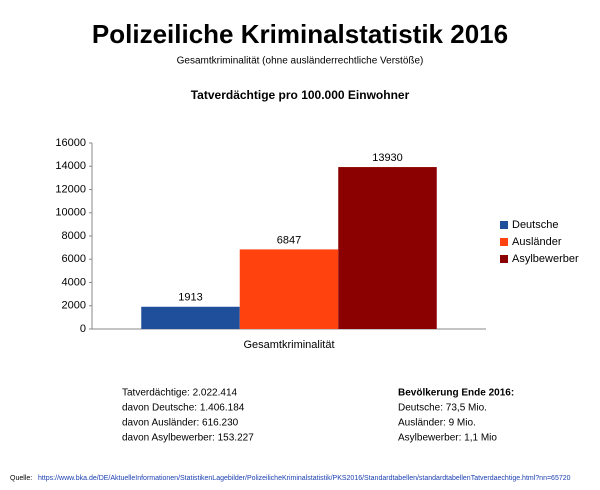 Image resolution: width=600 pixels, height=490 pixels. Describe the element at coordinates (442, 408) in the screenshot. I see `note-line: Deutsche: 73,5 Mio.` at that location.